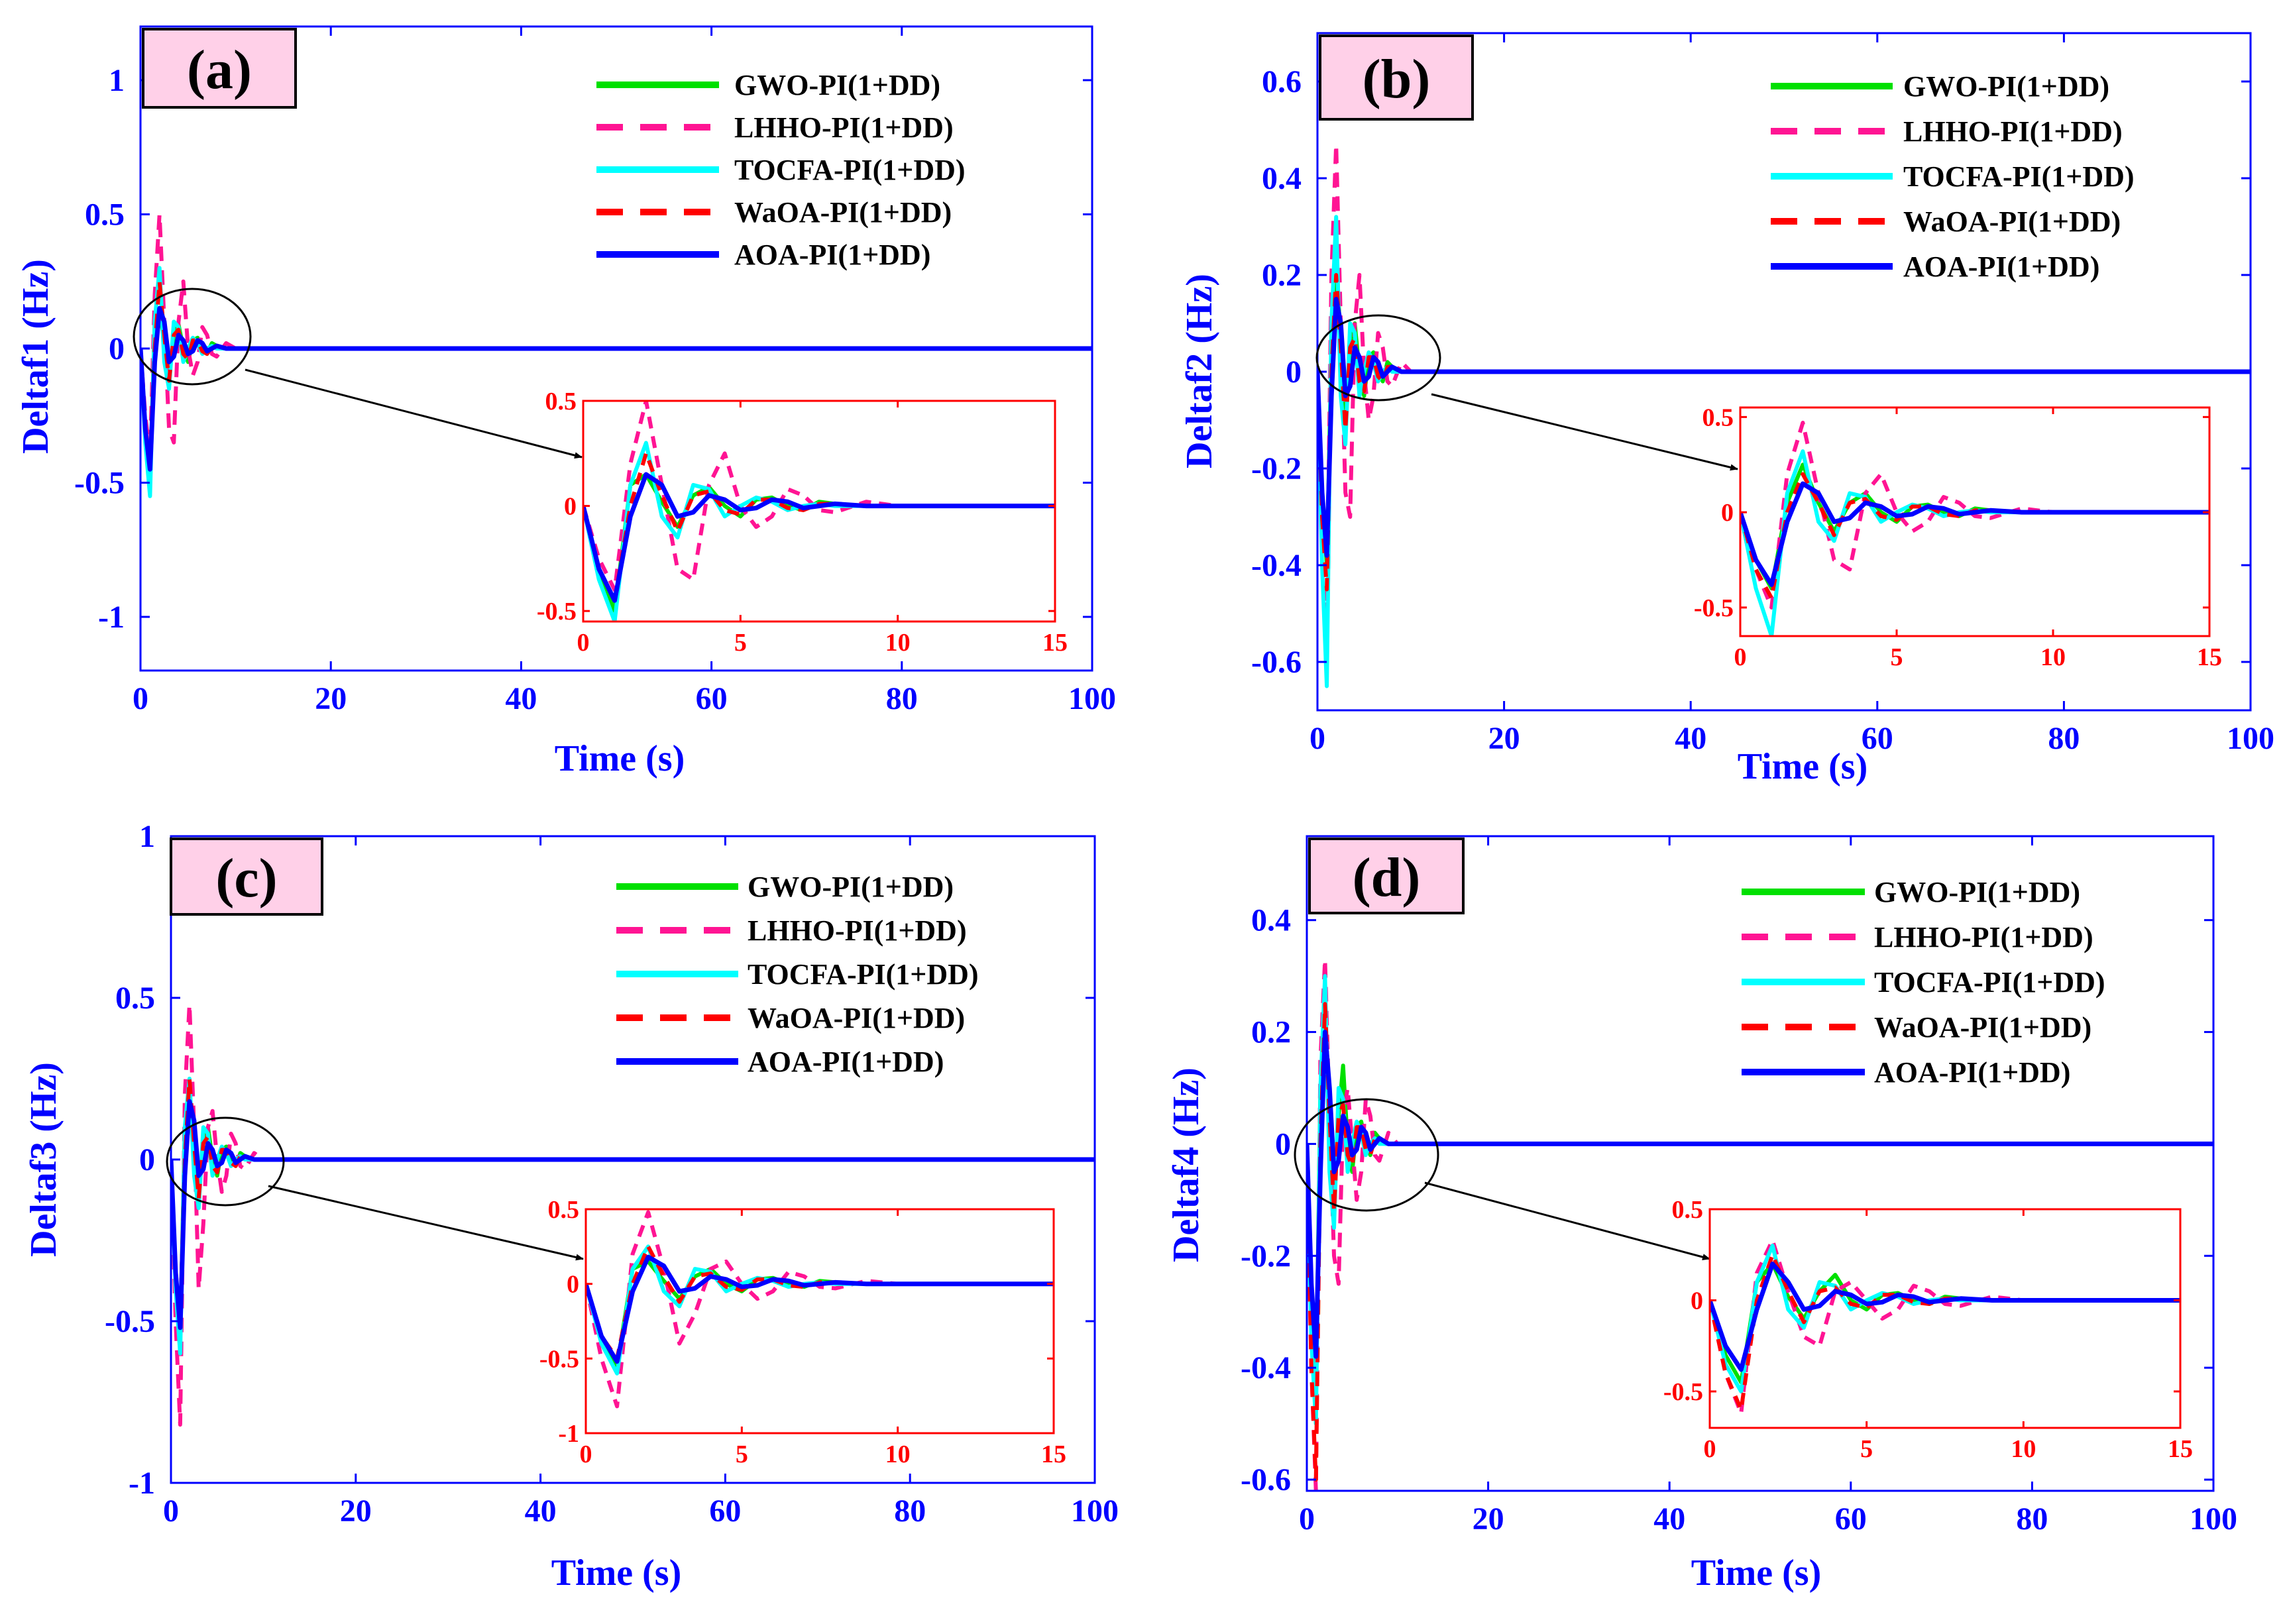  I want to click on inset-plot: 0 5 10 15 -1 -0.5 0 0.5, so click(803, 1332).